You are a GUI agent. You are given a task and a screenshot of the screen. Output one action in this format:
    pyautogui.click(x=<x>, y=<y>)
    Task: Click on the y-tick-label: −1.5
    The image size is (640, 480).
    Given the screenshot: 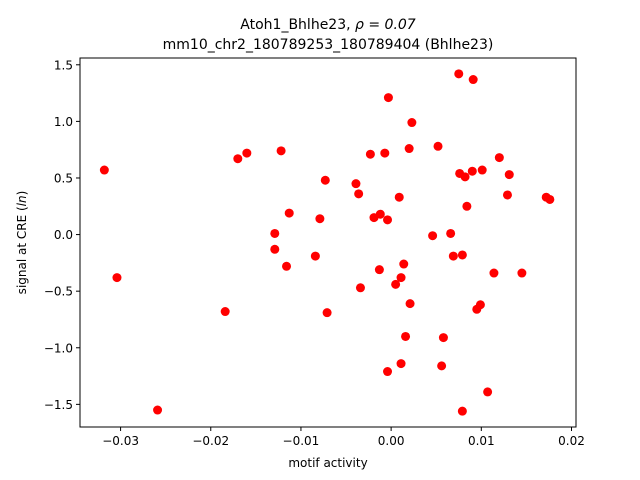 What is the action you would take?
    pyautogui.click(x=58, y=405)
    